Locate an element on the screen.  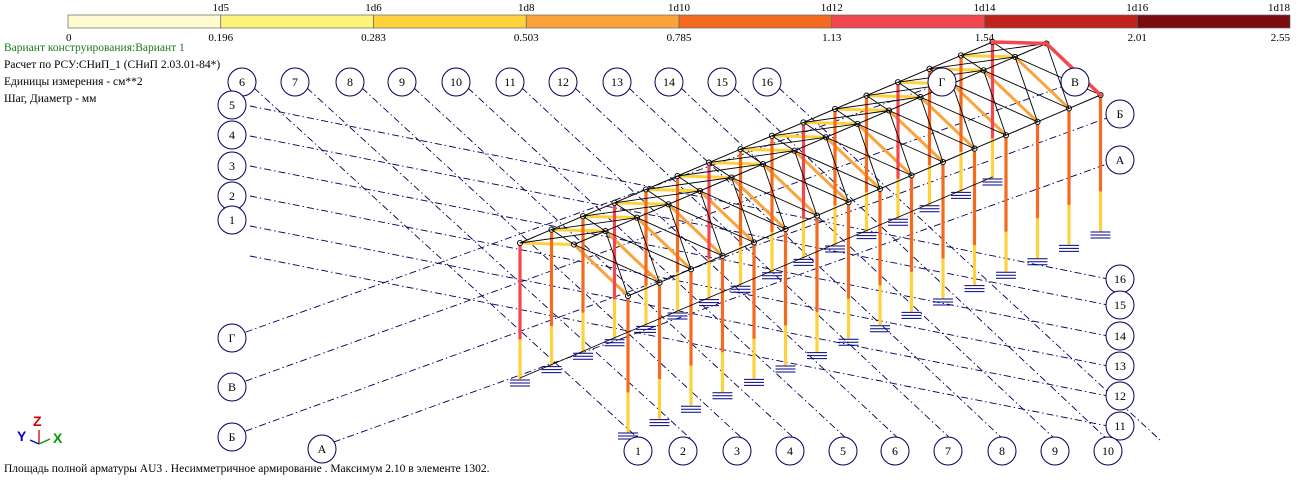
scale-bottom-label: 2.55 is located at coordinates (1281, 38).